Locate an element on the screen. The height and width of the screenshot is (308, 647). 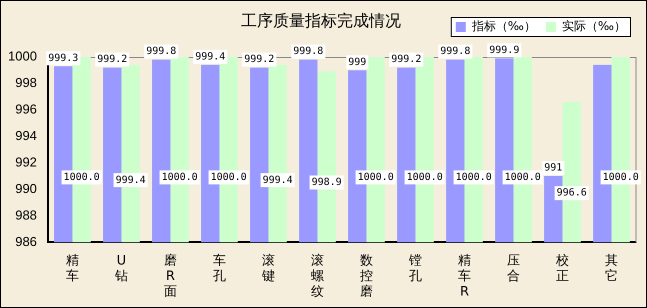
y-tick-label: 1000 is located at coordinates (22, 56).